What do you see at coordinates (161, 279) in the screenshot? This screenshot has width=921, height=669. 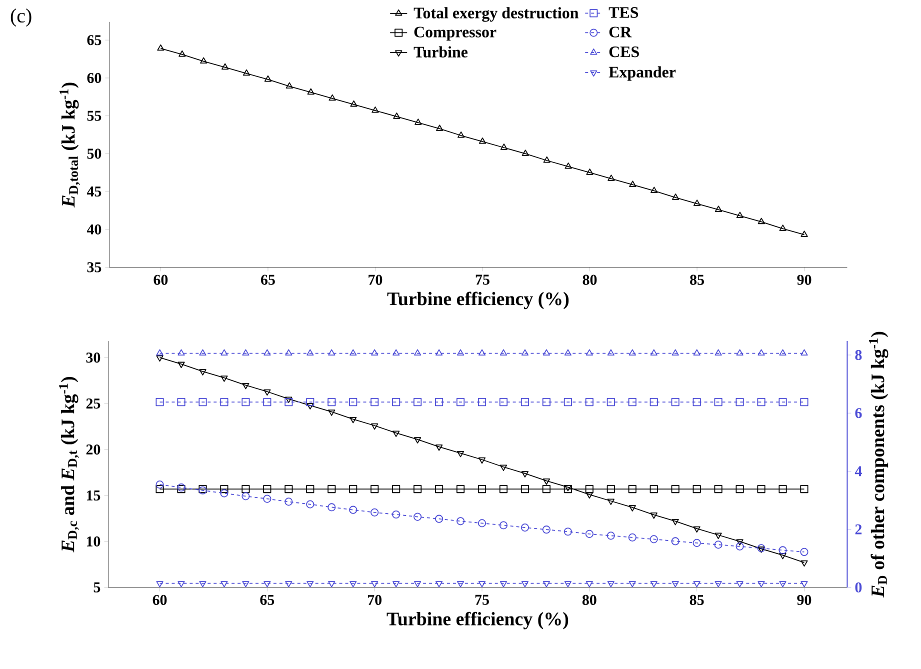 I see `x-tick-label: 60` at bounding box center [161, 279].